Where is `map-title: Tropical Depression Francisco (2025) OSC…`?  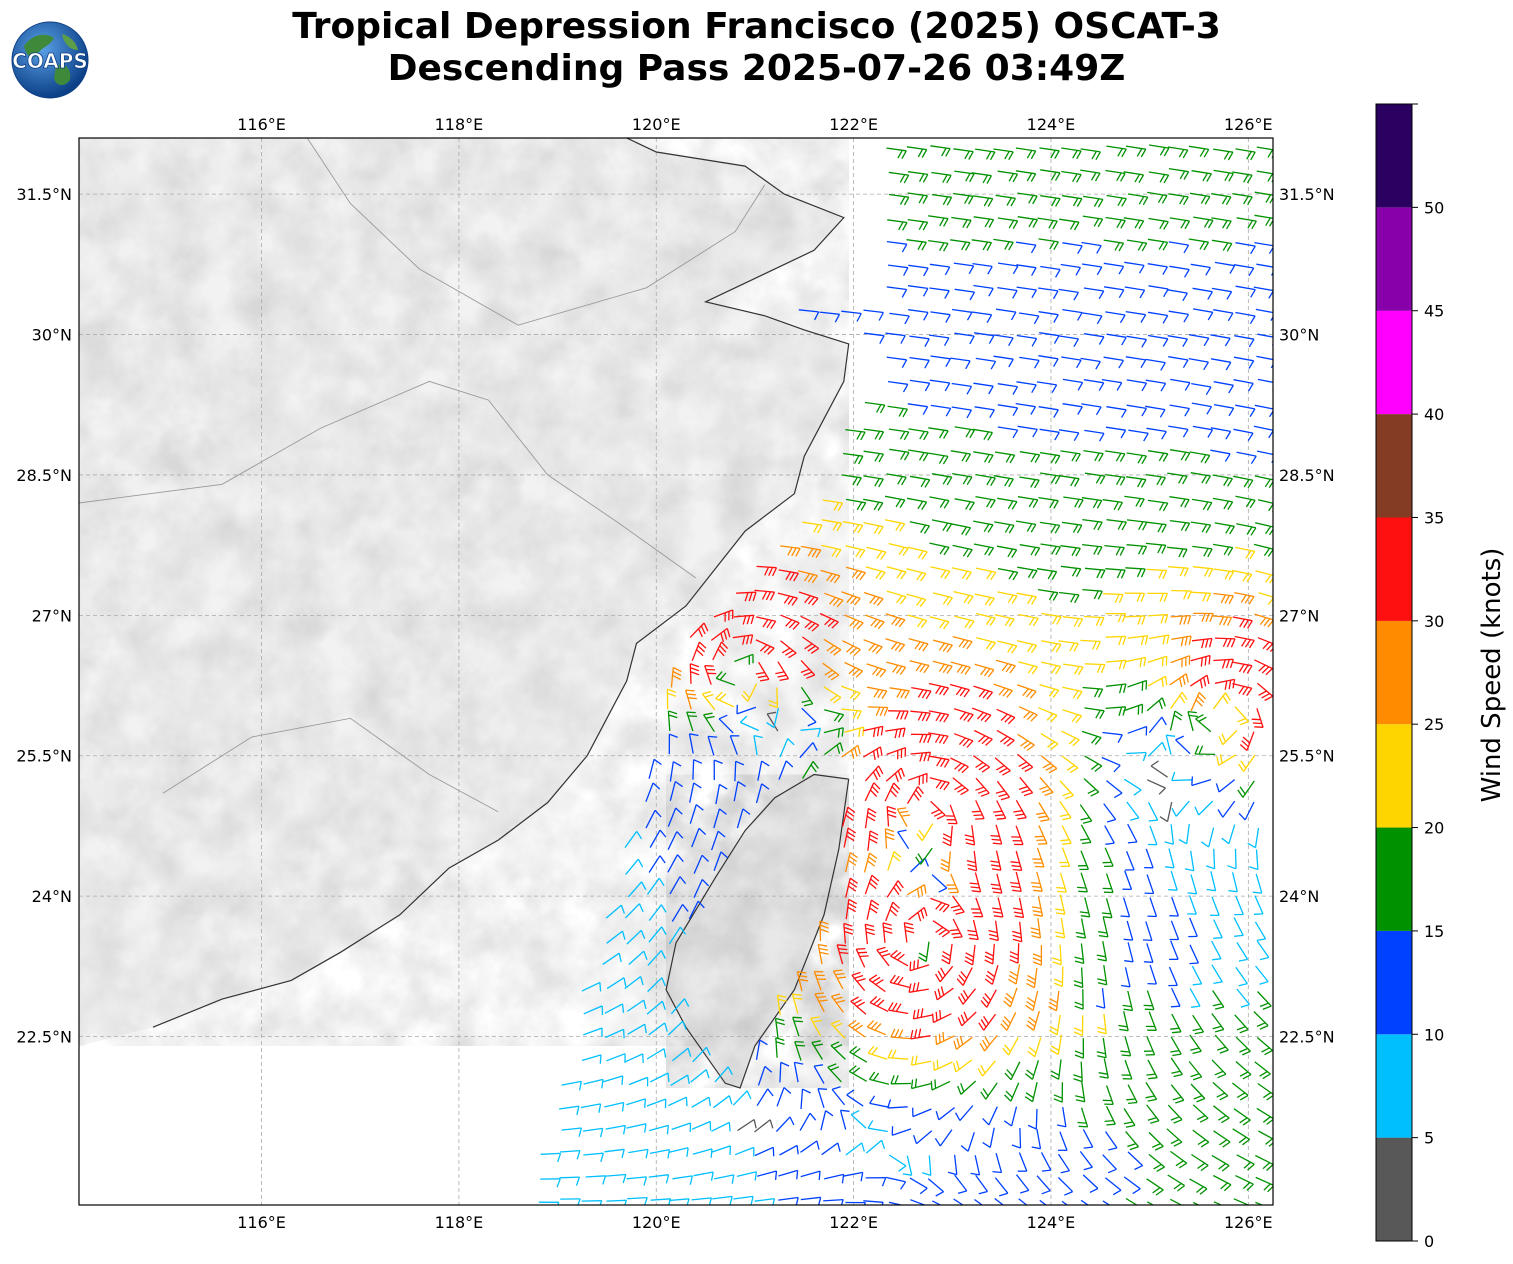
map-title: Tropical Depression Francisco (2025) OSC… is located at coordinates (756, 48).